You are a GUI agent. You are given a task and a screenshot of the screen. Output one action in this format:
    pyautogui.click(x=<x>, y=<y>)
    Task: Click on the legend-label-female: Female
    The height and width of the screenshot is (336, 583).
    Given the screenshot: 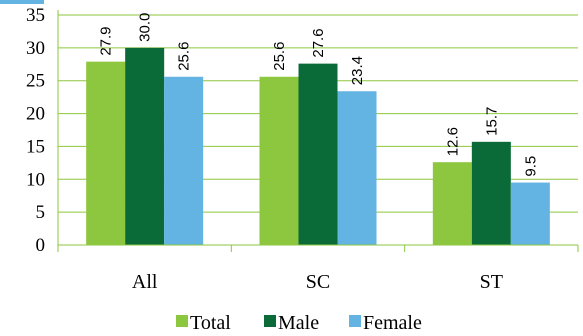 What is the action you would take?
    pyautogui.click(x=392, y=323)
    